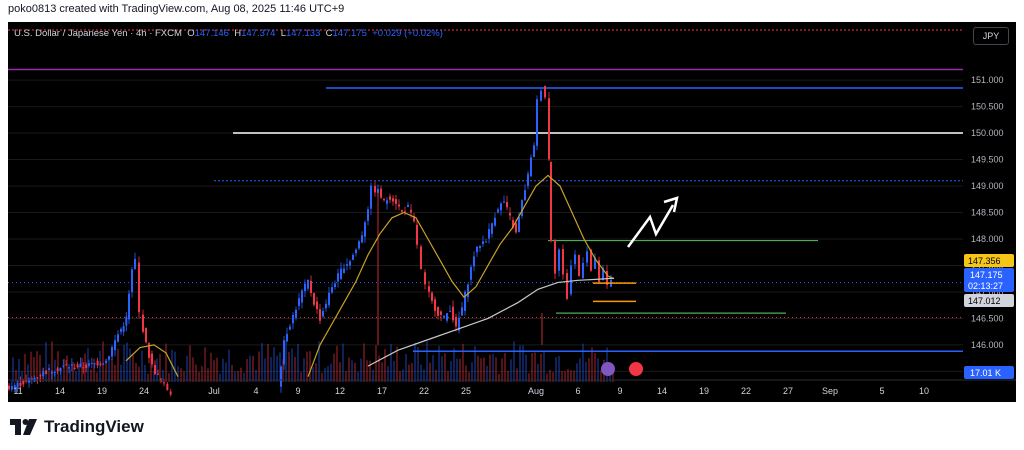  What do you see at coordinates (636, 369) in the screenshot?
I see `event-icon-us-flag` at bounding box center [636, 369].